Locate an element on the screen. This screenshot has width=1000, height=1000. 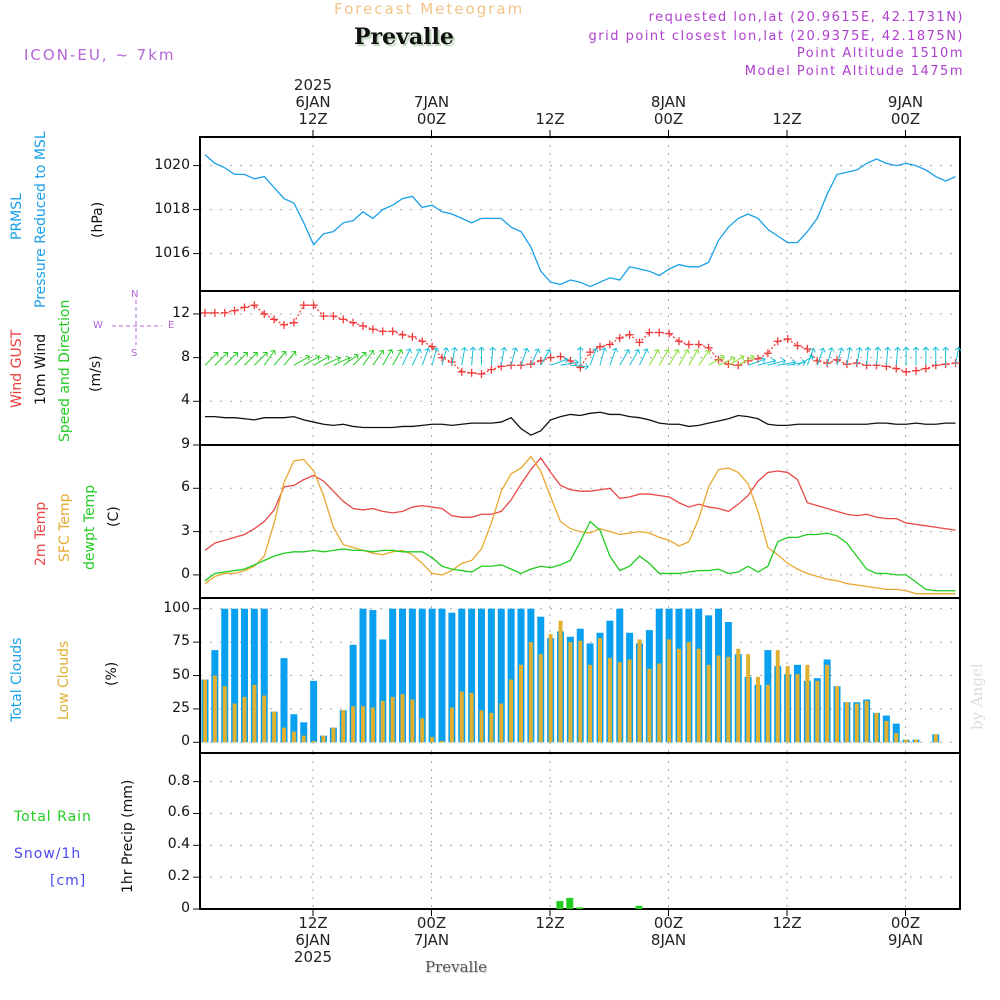
time-tick-label: 12Z is located at coordinates (550, 940).